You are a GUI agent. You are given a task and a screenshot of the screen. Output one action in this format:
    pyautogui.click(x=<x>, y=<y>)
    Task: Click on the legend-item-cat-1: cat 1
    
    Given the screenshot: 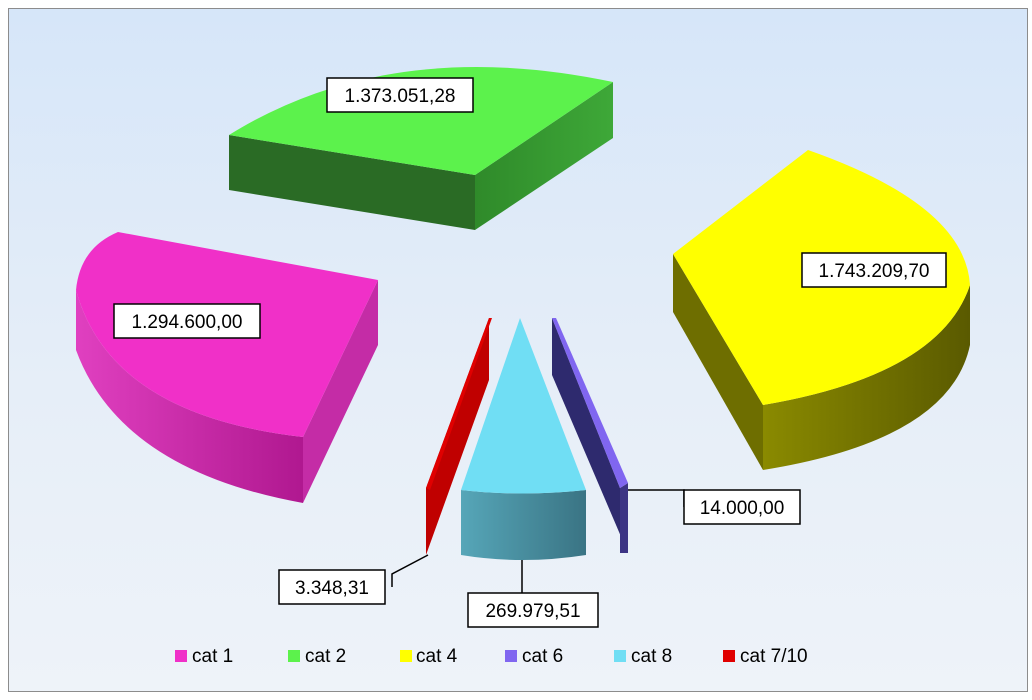 What is the action you would take?
    pyautogui.click(x=204, y=656)
    